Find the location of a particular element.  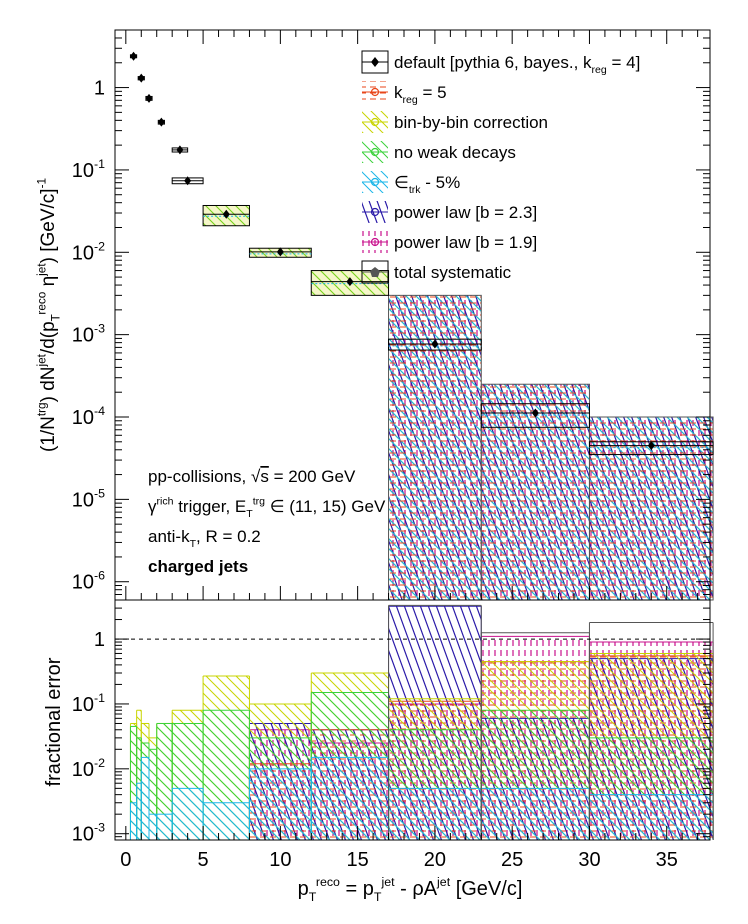

top-ytick-label-4-part-0: 10 is located at coordinates (83, 253).